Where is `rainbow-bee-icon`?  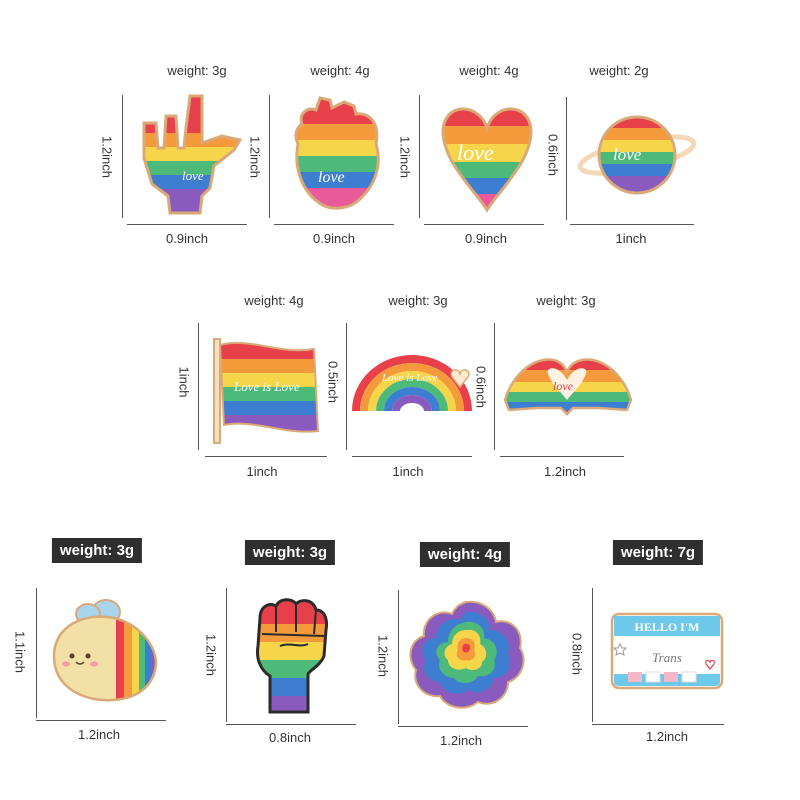
rainbow-bee-icon is located at coordinates (105, 650).